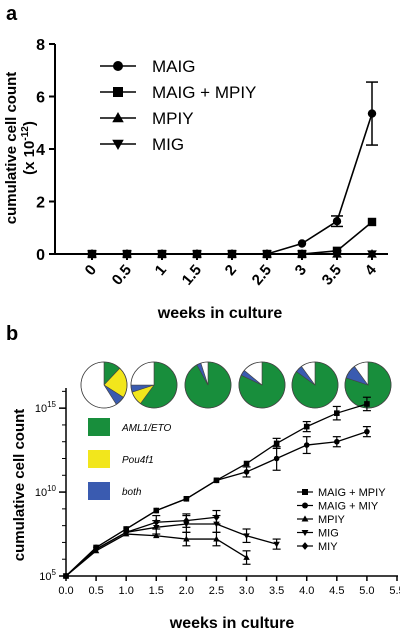 The image size is (400, 634). I want to click on panel-a-x-tick-label: 4, so click(371, 270).